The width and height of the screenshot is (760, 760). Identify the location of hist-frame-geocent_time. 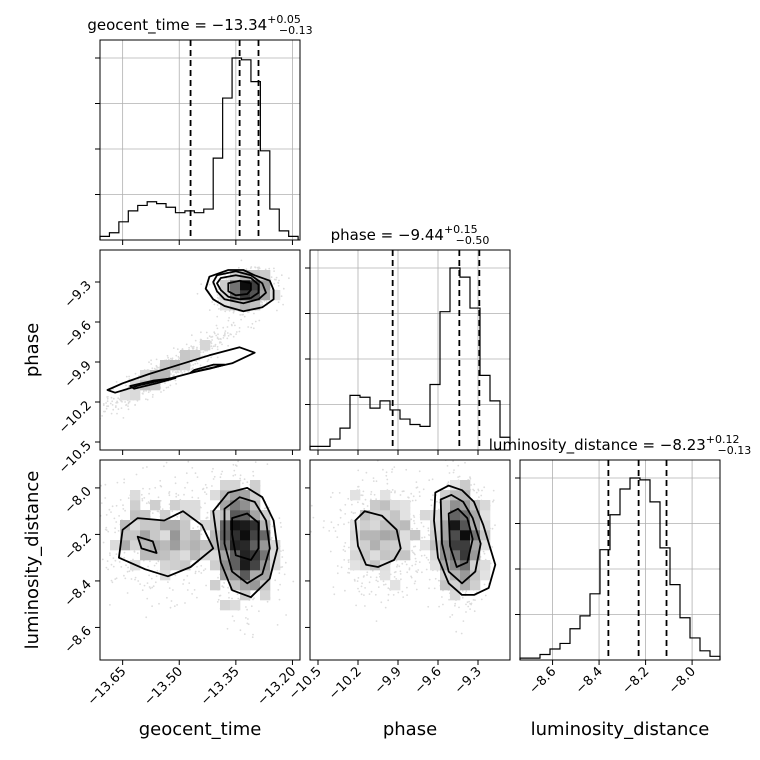
(200, 140).